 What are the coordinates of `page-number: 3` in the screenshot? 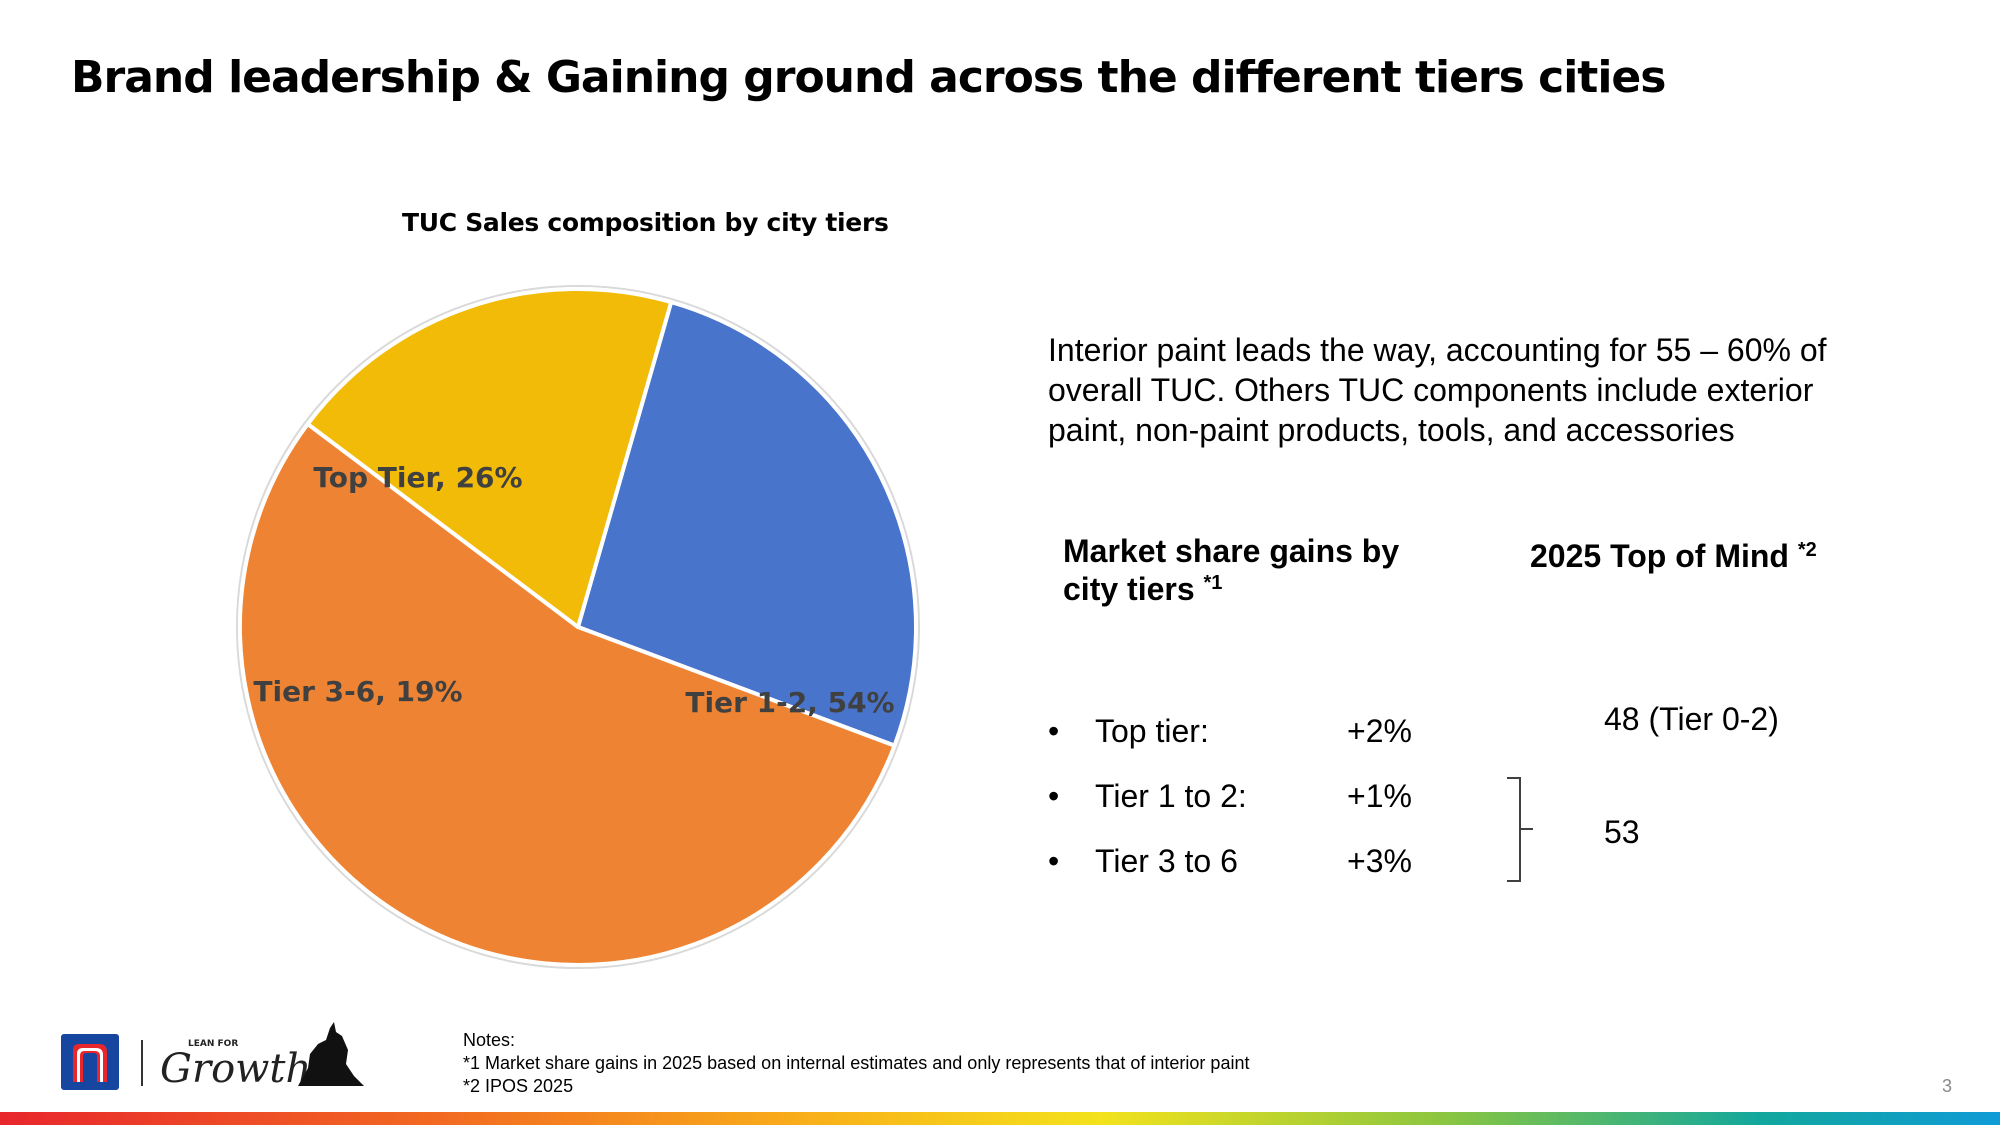 It's located at (1947, 1086).